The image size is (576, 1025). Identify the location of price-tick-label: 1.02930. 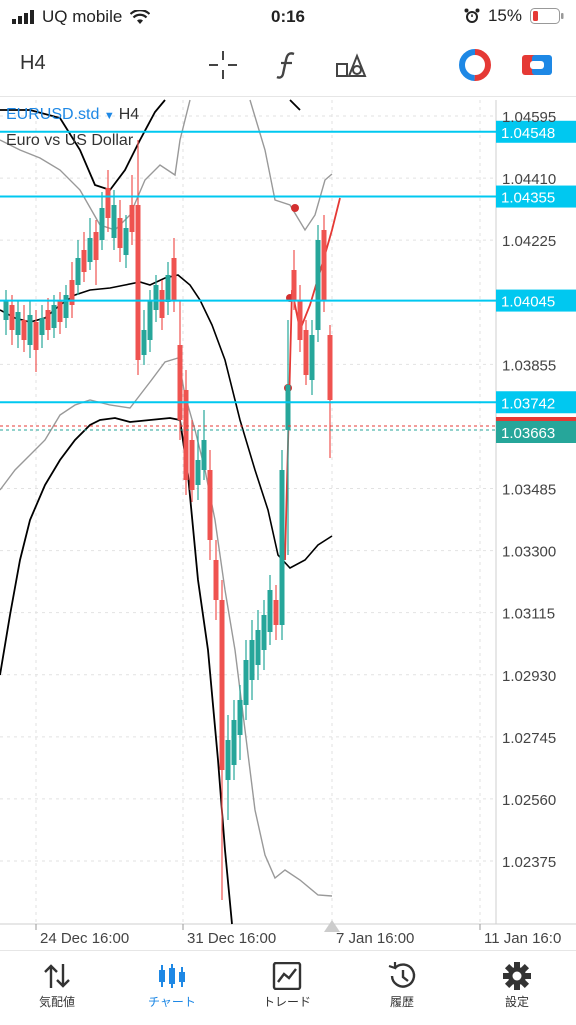
(529, 676).